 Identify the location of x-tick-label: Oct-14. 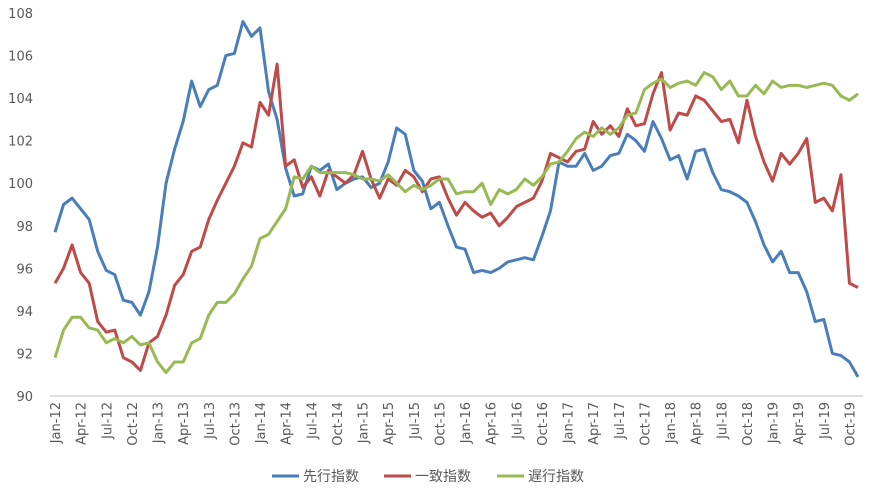
(338, 424).